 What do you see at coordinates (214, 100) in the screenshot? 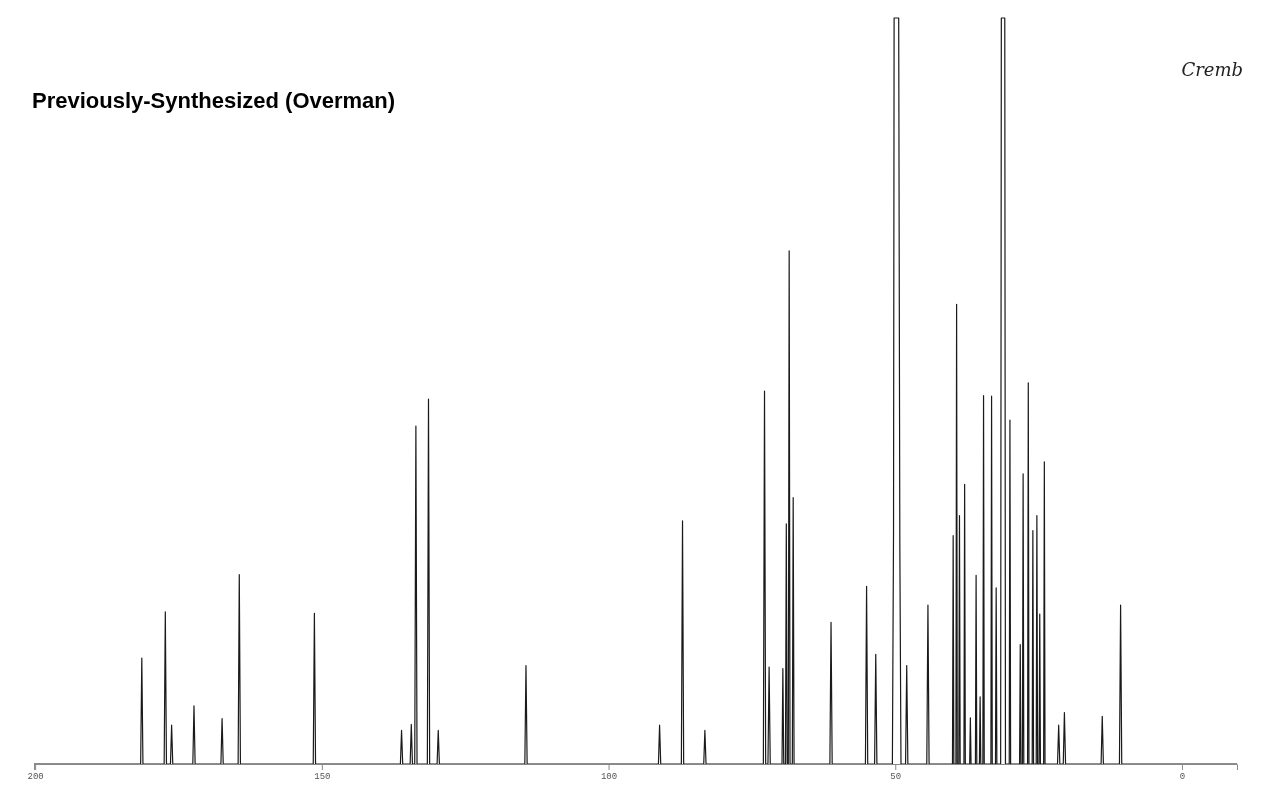
I see `text: Previously-Synthesized (Overman)` at bounding box center [214, 100].